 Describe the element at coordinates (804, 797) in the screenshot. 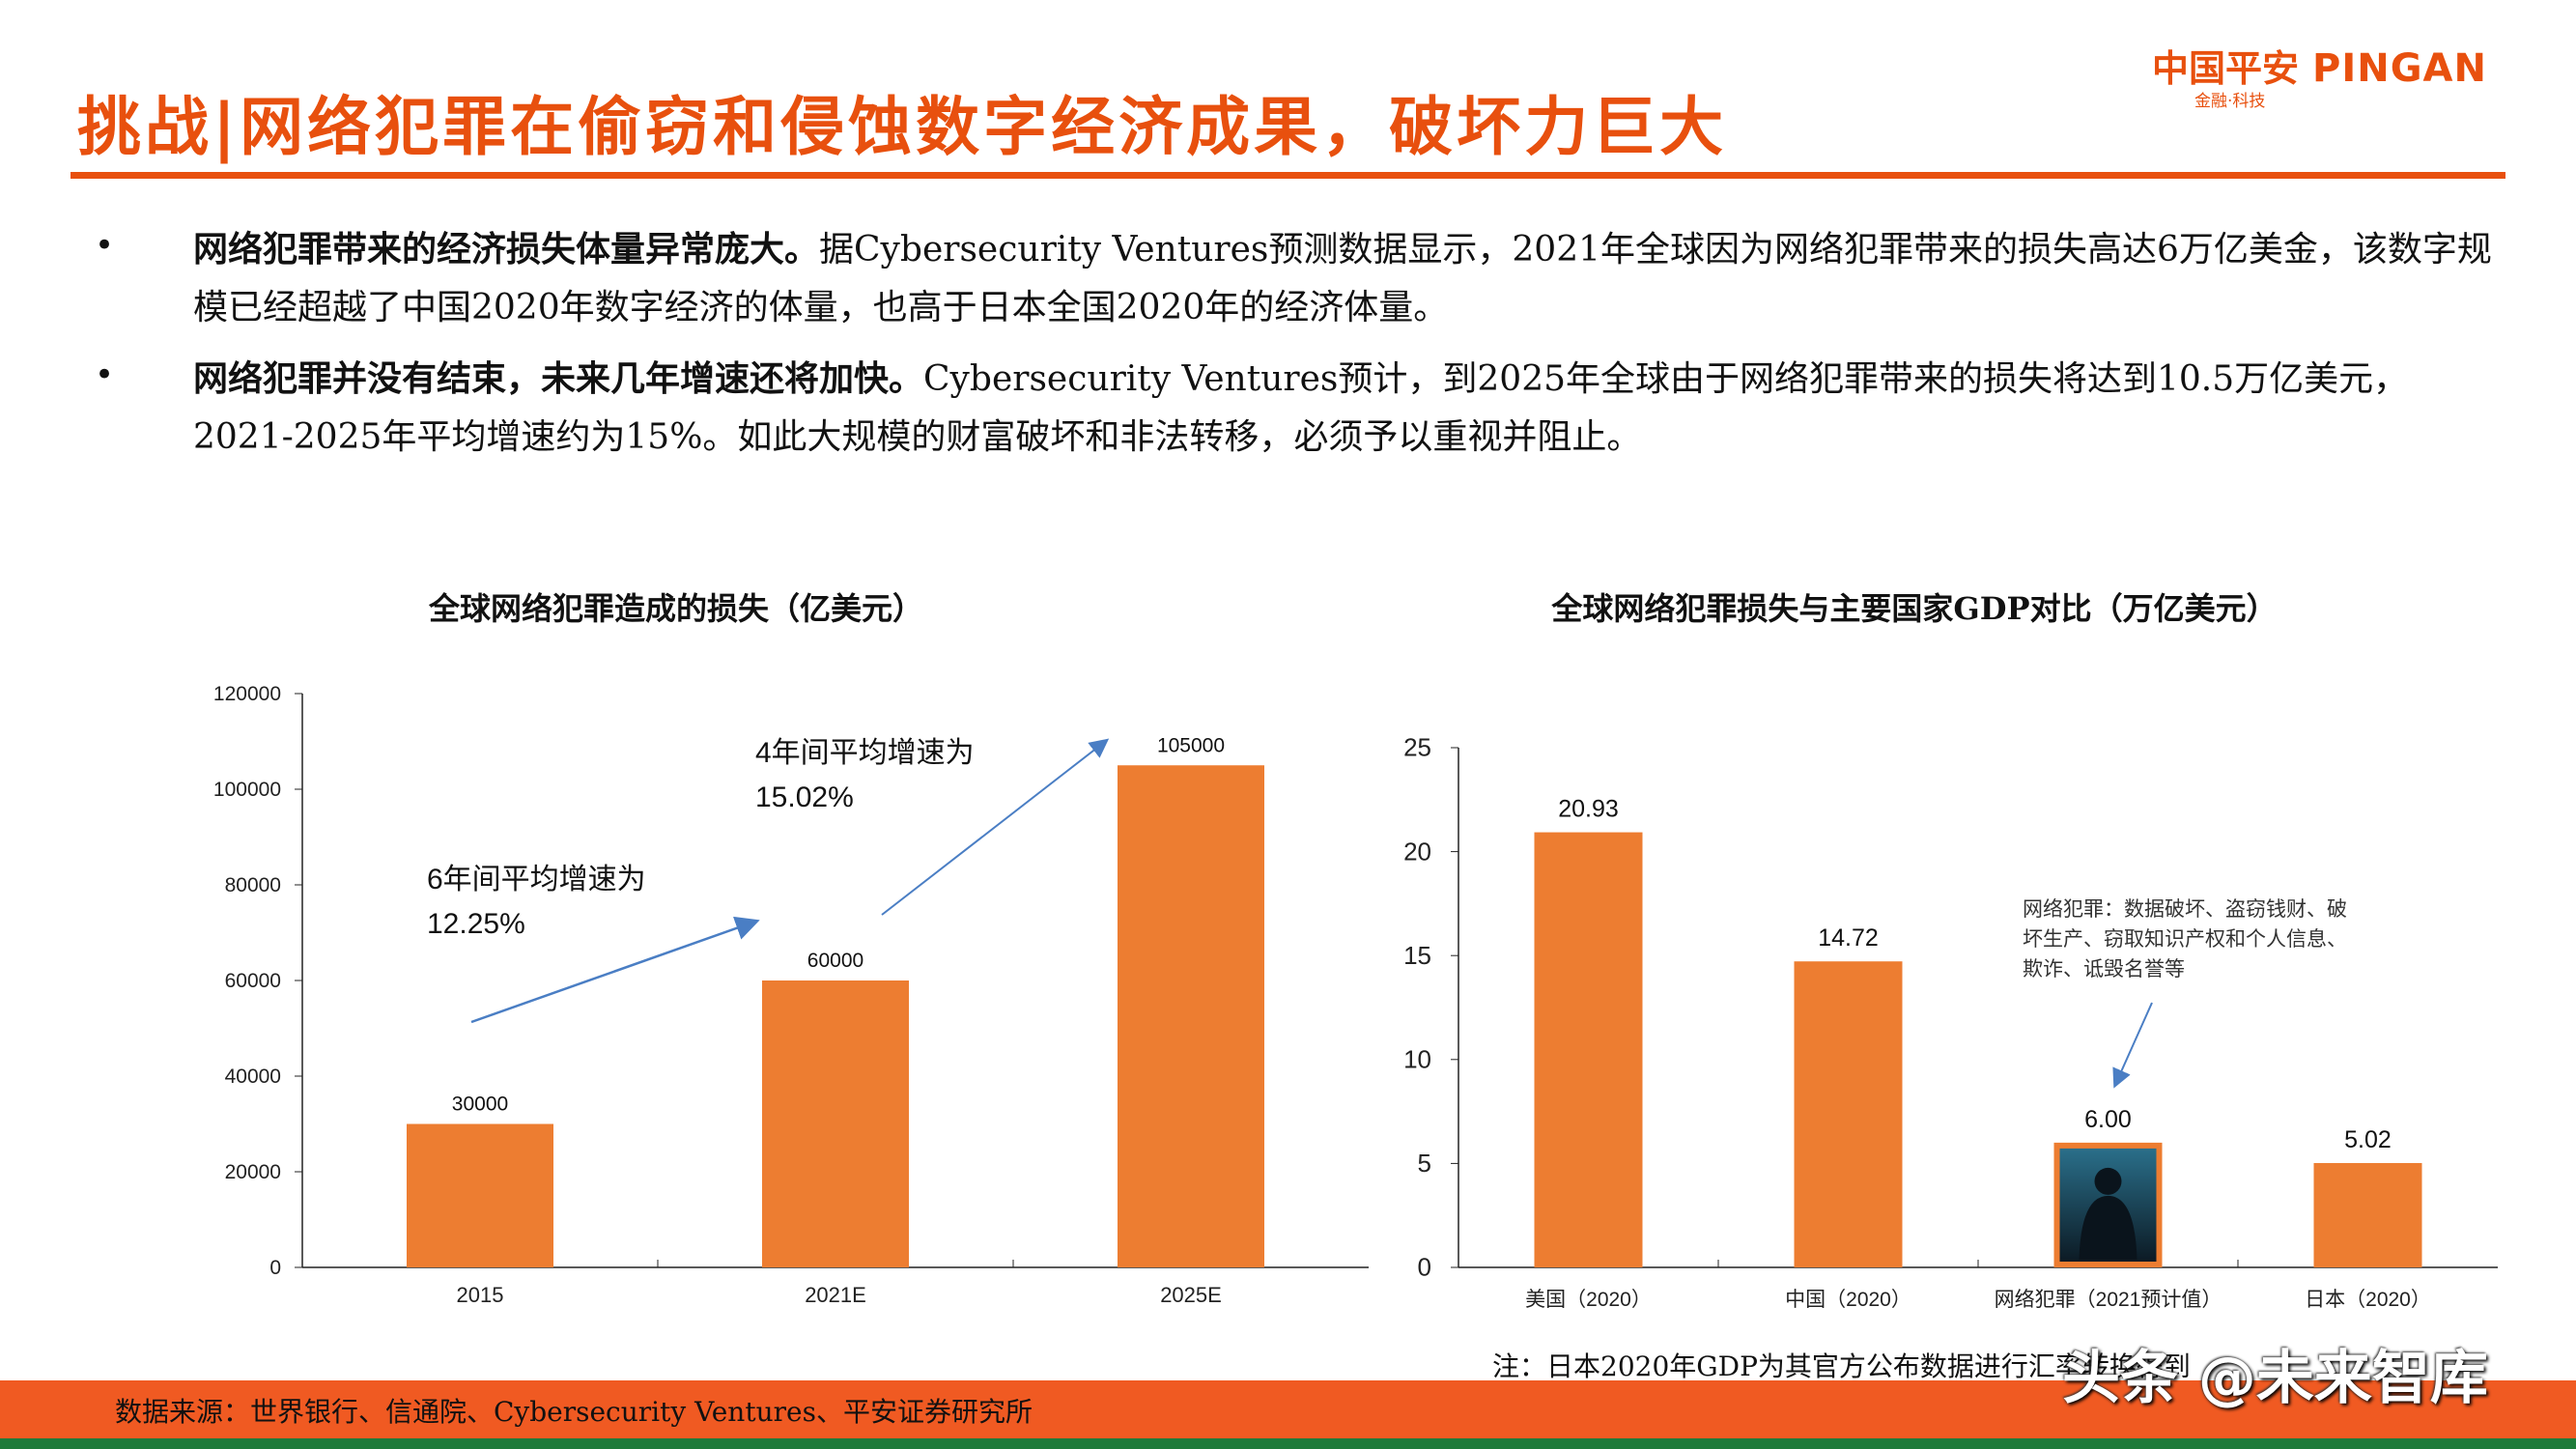

I see `annotation-line: 15.02%` at that location.